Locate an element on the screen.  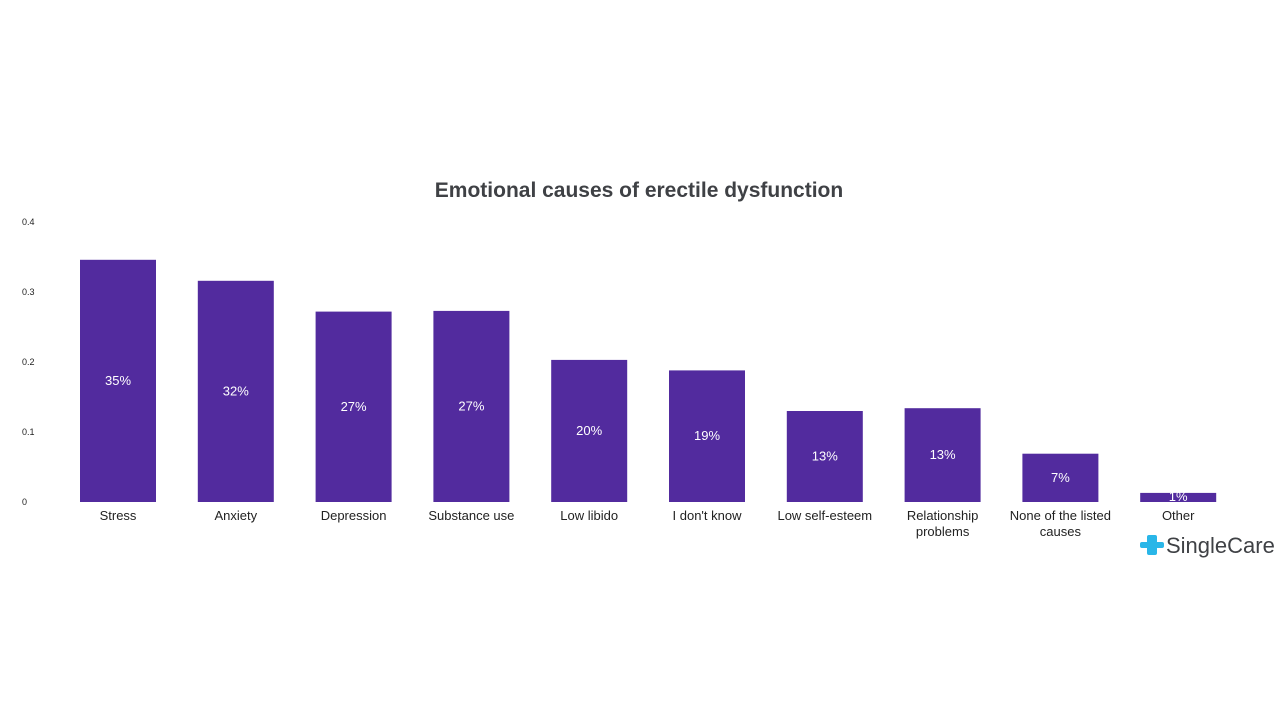
x-tick-label: I don't know is located at coordinates (708, 515).